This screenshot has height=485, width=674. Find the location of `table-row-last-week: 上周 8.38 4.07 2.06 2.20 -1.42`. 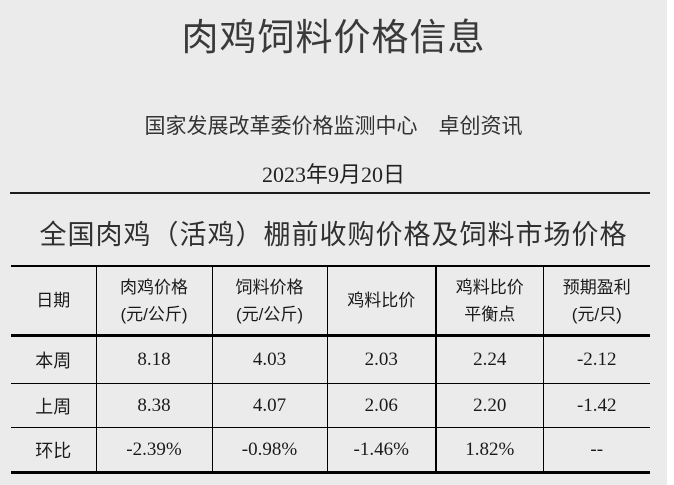

table-row-last-week: 上周 8.38 4.07 2.06 2.20 -1.42 is located at coordinates (330, 405).